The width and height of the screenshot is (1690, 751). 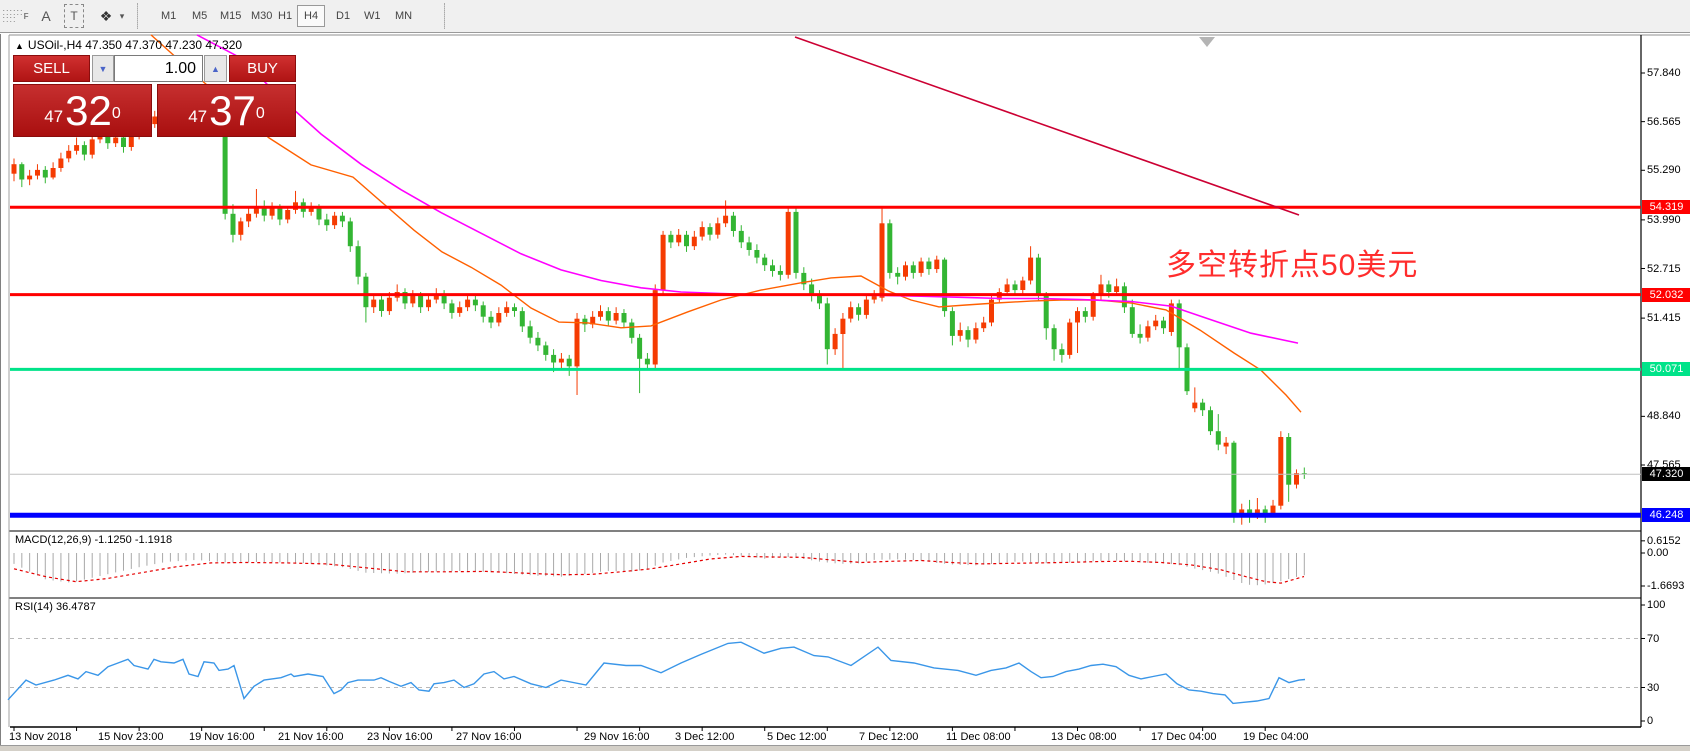 What do you see at coordinates (198, 116) in the screenshot?
I see `buy-price-base: 47` at bounding box center [198, 116].